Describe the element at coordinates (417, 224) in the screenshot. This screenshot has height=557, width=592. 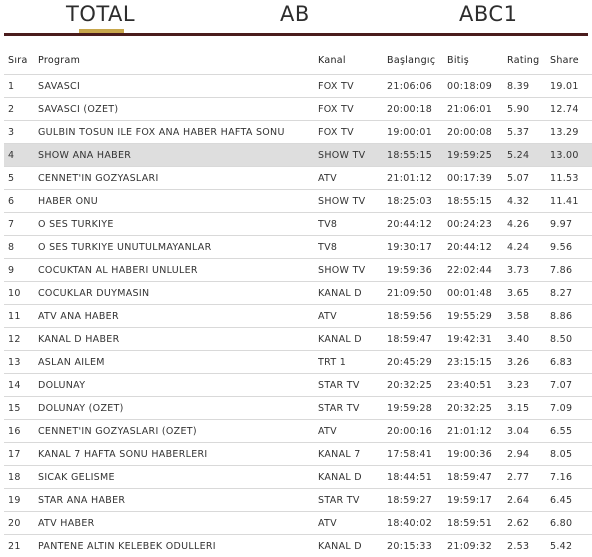
I see `cell-start: 20:44:12` at that location.